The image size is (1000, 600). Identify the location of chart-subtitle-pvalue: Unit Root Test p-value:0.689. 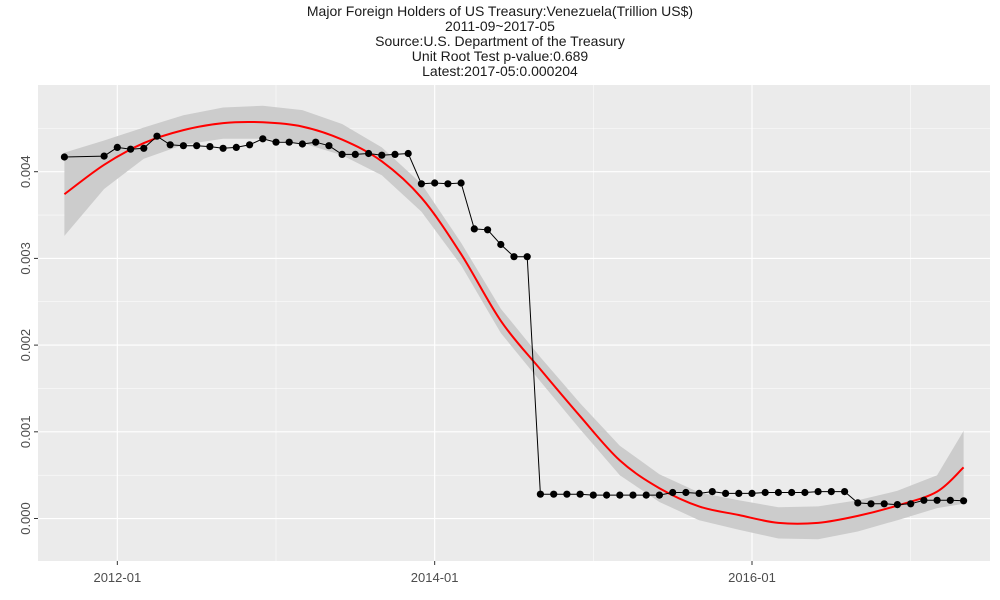
(500, 56).